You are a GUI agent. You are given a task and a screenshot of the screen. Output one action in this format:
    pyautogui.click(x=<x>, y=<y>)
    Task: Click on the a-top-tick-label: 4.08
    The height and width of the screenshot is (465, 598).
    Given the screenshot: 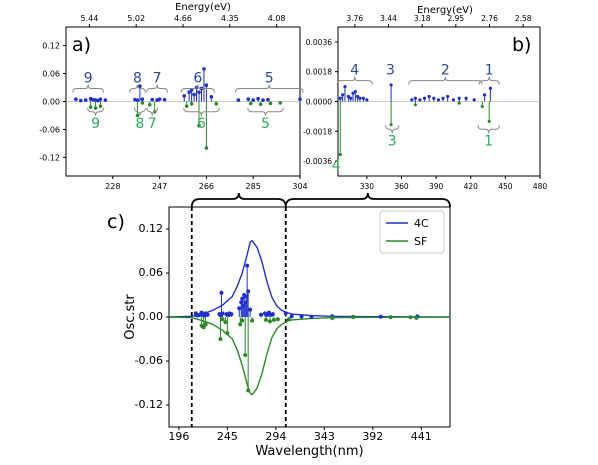 What is the action you would take?
    pyautogui.click(x=277, y=18)
    